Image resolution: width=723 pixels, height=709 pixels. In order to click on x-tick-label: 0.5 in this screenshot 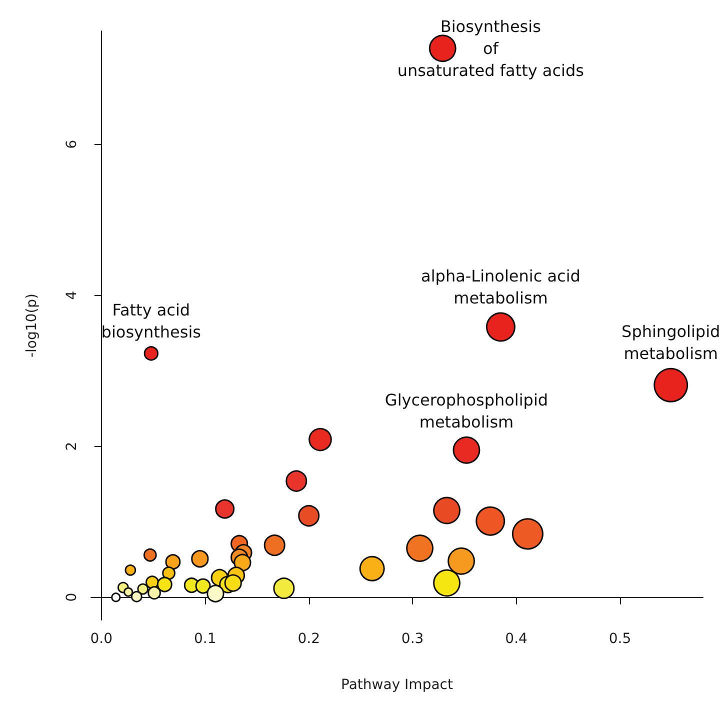, I will do `click(620, 639)`.